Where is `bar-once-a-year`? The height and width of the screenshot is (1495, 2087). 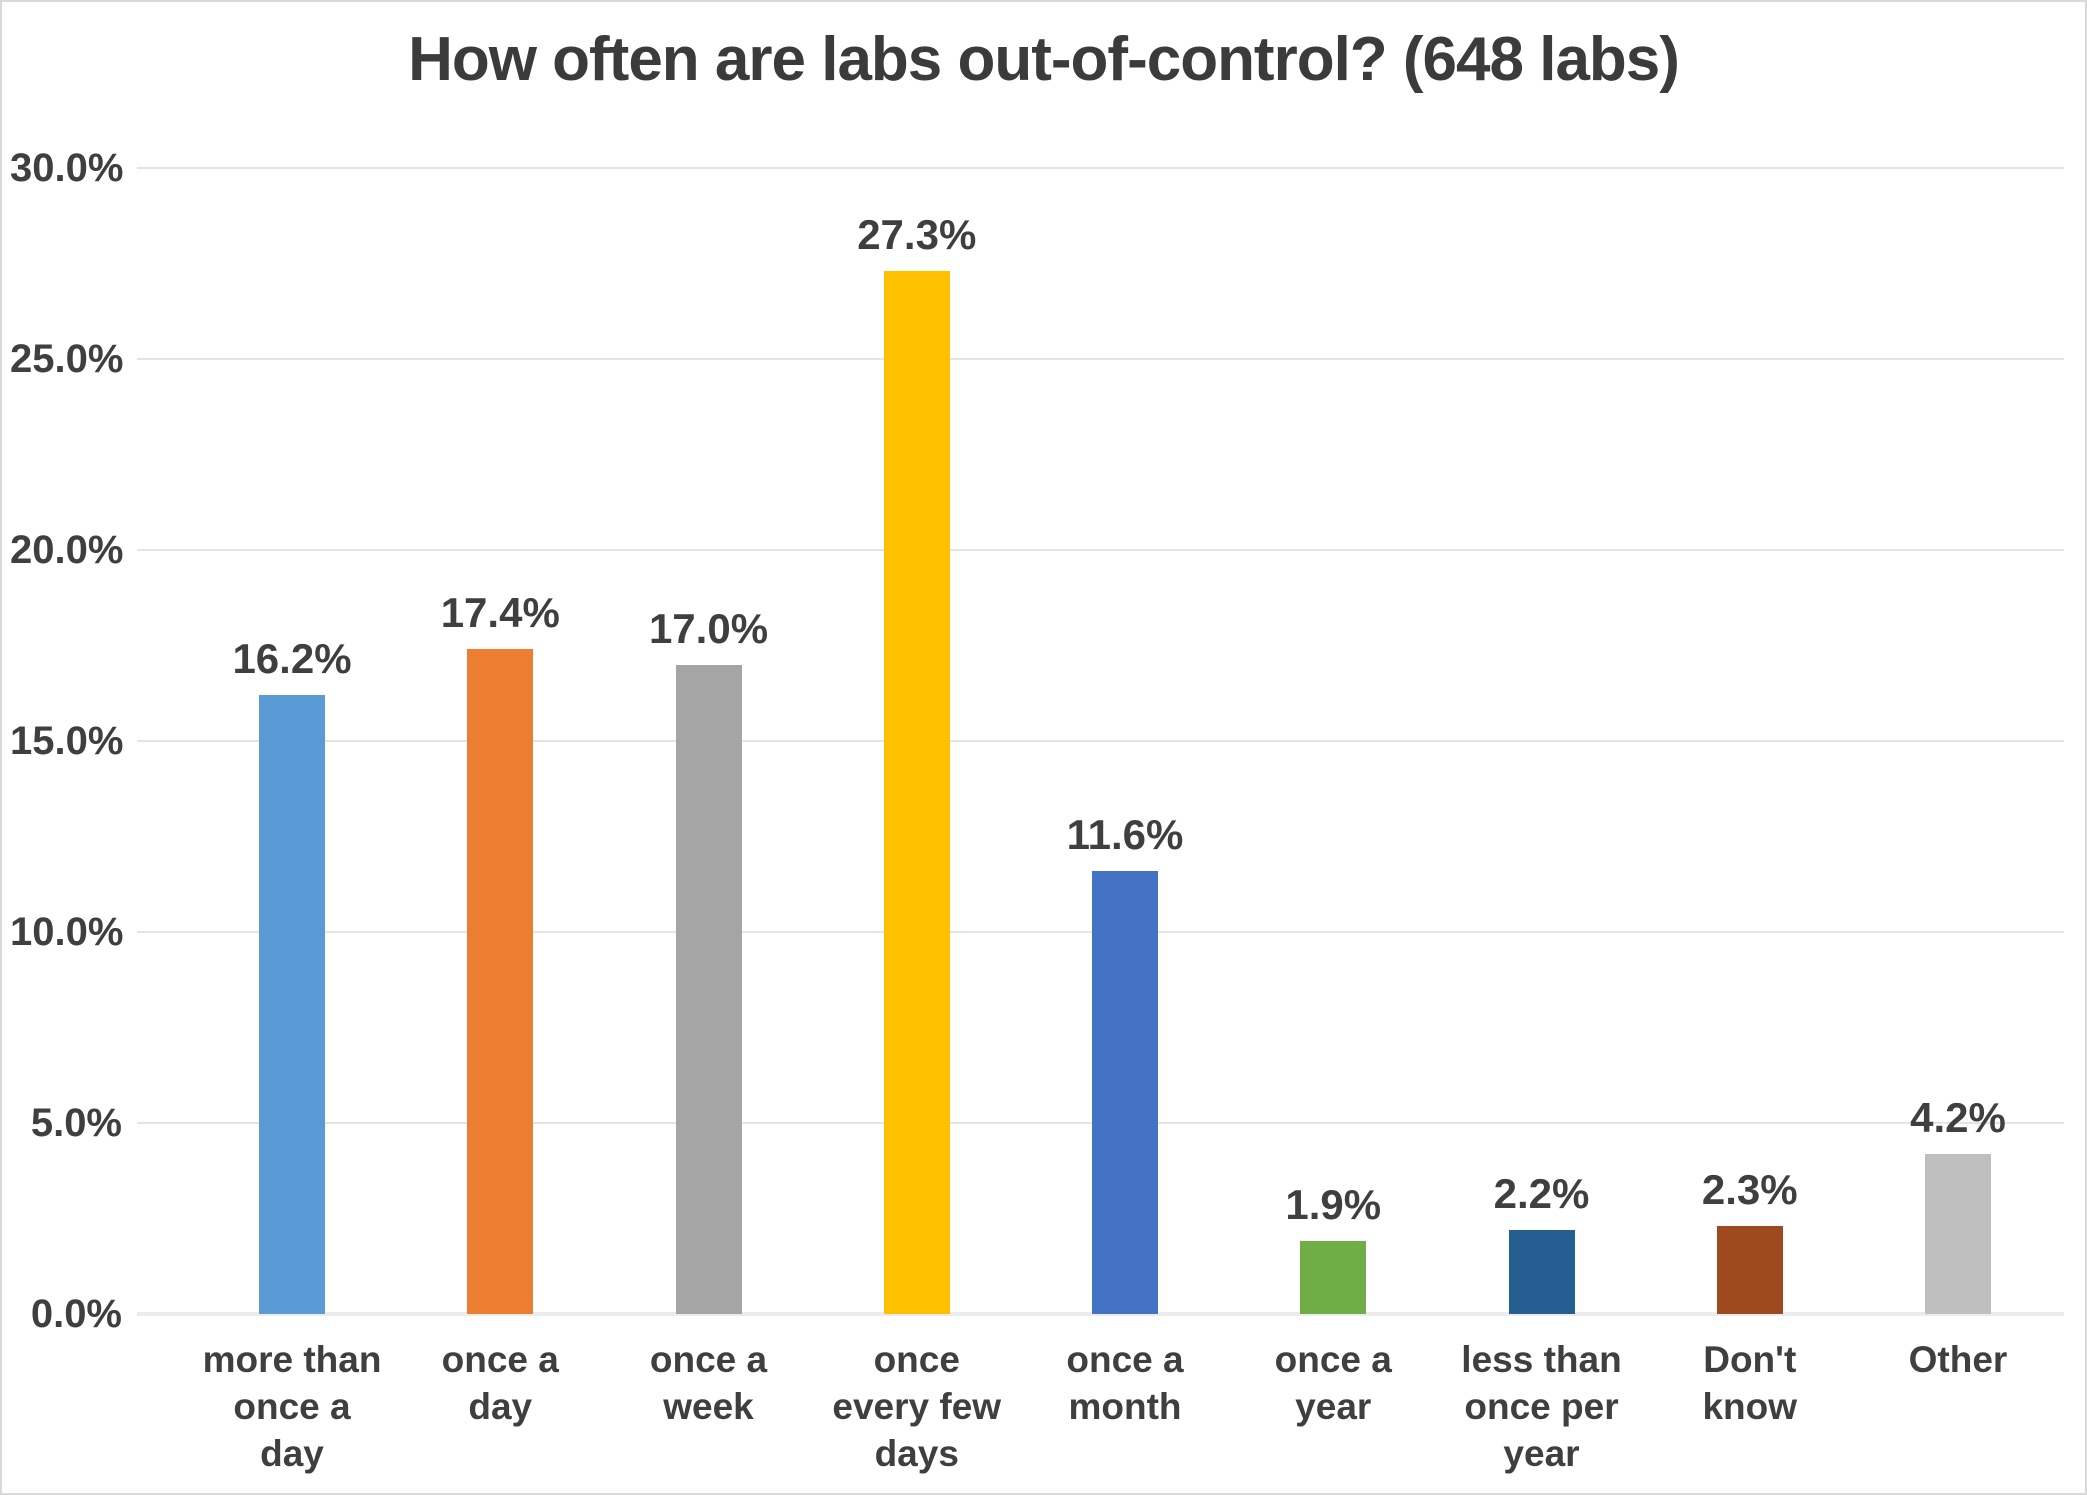
bar-once-a-year is located at coordinates (1333, 1277).